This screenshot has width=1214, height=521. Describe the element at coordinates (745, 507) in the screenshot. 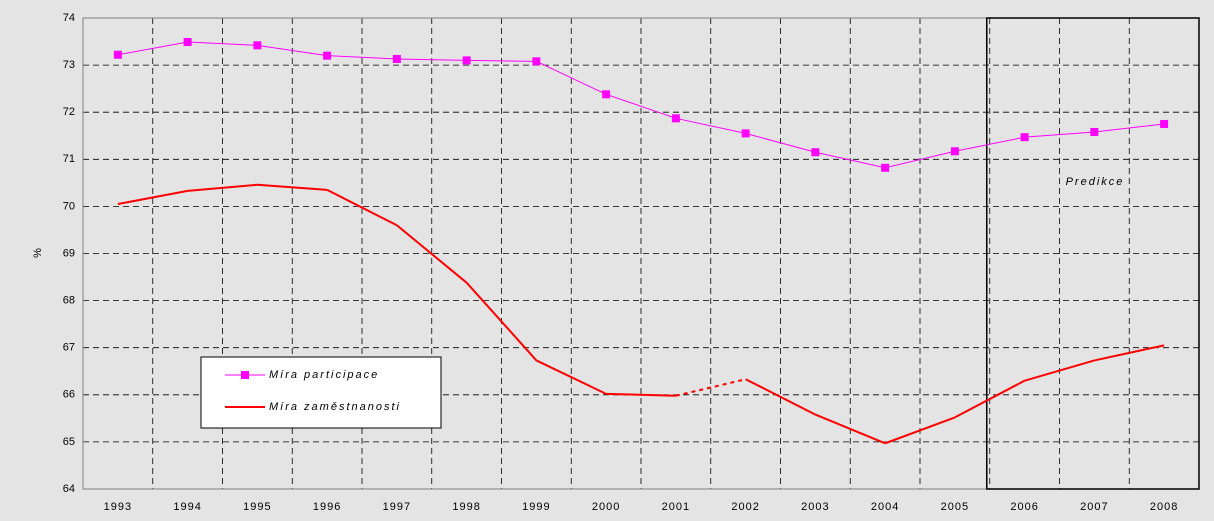

I see `x-tick-label: 2002` at that location.